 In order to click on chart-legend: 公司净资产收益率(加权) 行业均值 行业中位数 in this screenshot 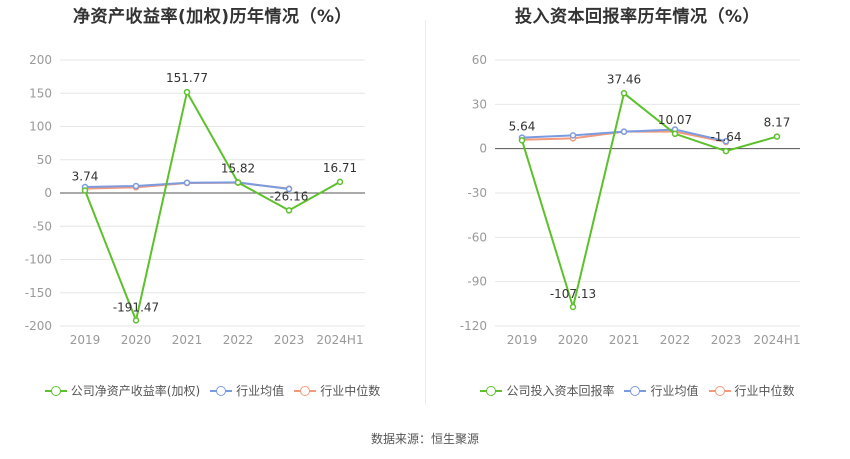, I will do `click(212, 390)`.